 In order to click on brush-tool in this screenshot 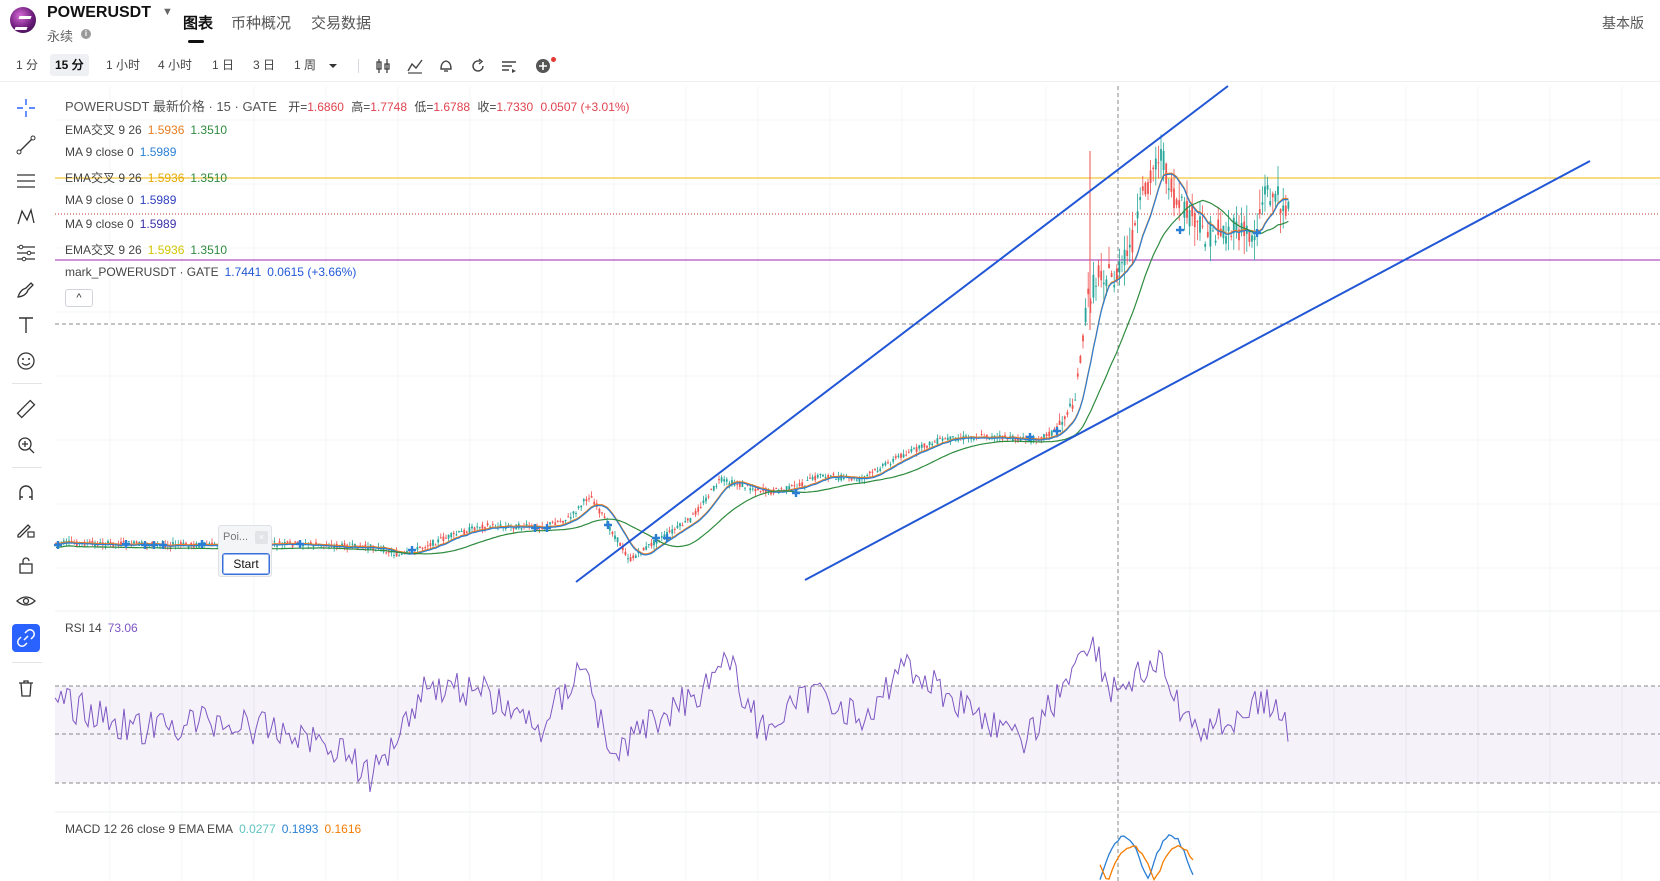, I will do `click(26, 289)`.